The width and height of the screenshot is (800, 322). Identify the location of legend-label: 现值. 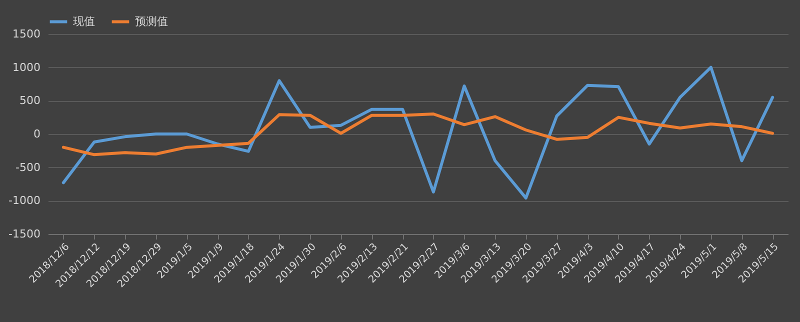
(84, 21).